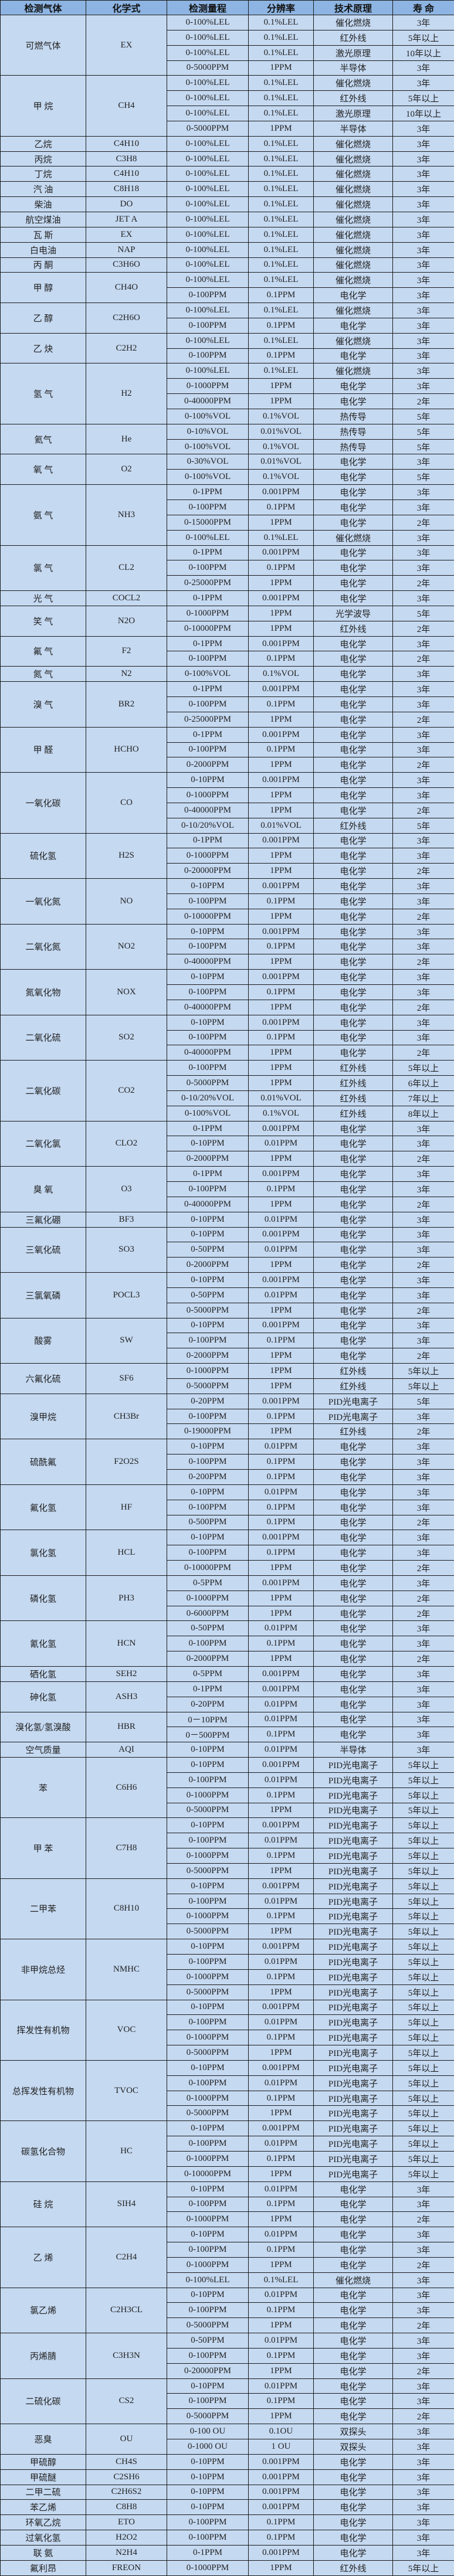 The height and width of the screenshot is (2576, 454). What do you see at coordinates (126, 250) in the screenshot?
I see `formula-cell: NAP` at bounding box center [126, 250].